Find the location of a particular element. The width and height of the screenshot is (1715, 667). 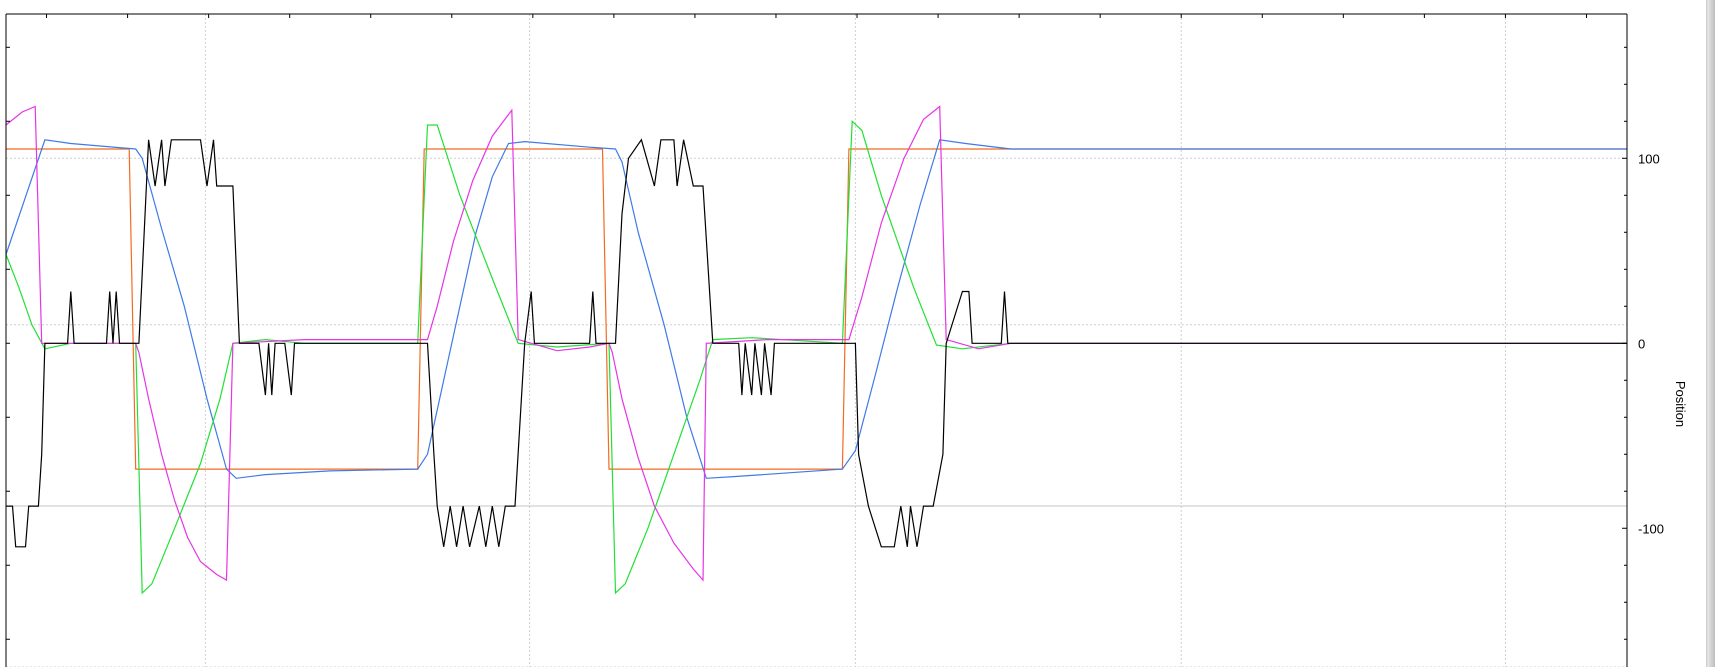

y-tick-label: -100 is located at coordinates (1651, 528).